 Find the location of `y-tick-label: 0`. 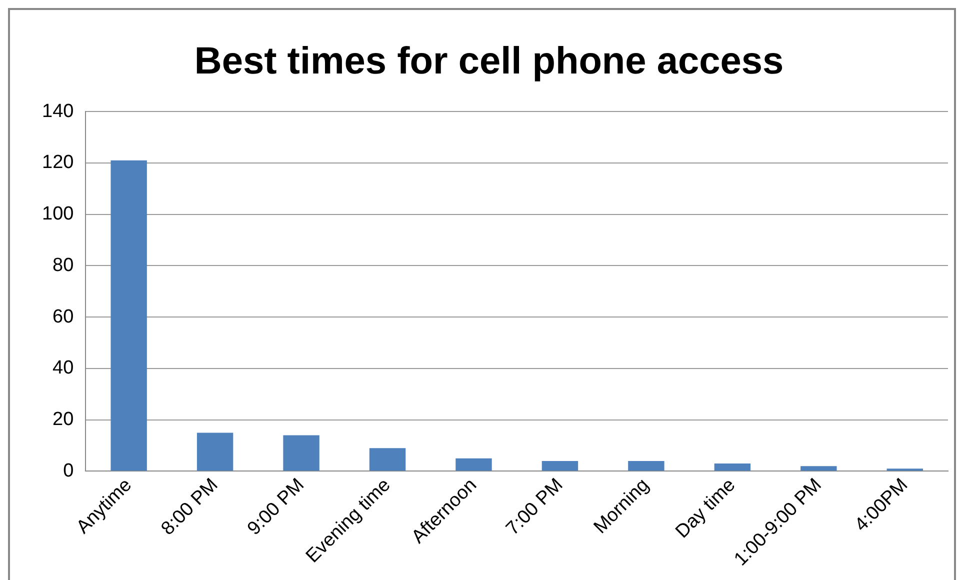

y-tick-label: 0 is located at coordinates (68, 471).